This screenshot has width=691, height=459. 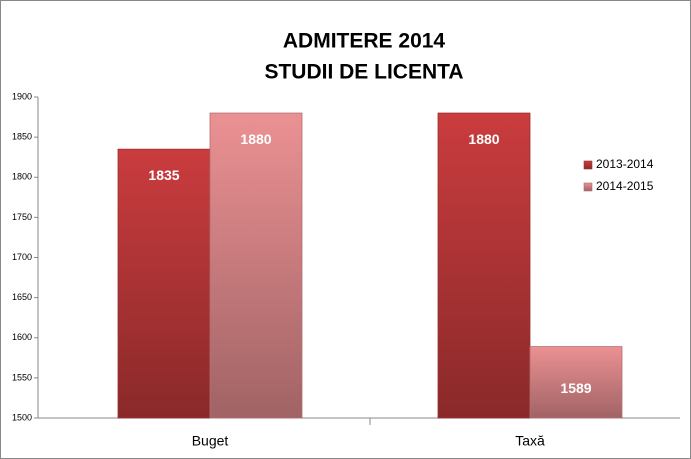 What do you see at coordinates (22, 377) in the screenshot?
I see `y-tick-label: 1550` at bounding box center [22, 377].